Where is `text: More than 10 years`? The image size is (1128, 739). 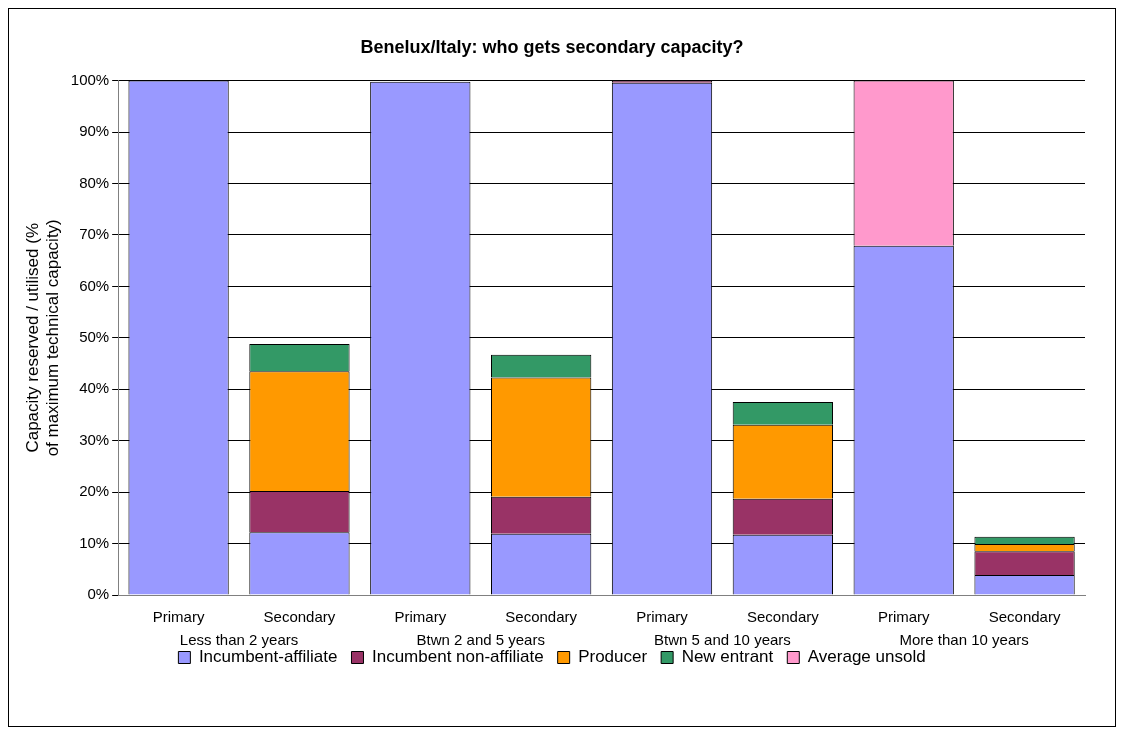
text: More than 10 years is located at coordinates (964, 639).